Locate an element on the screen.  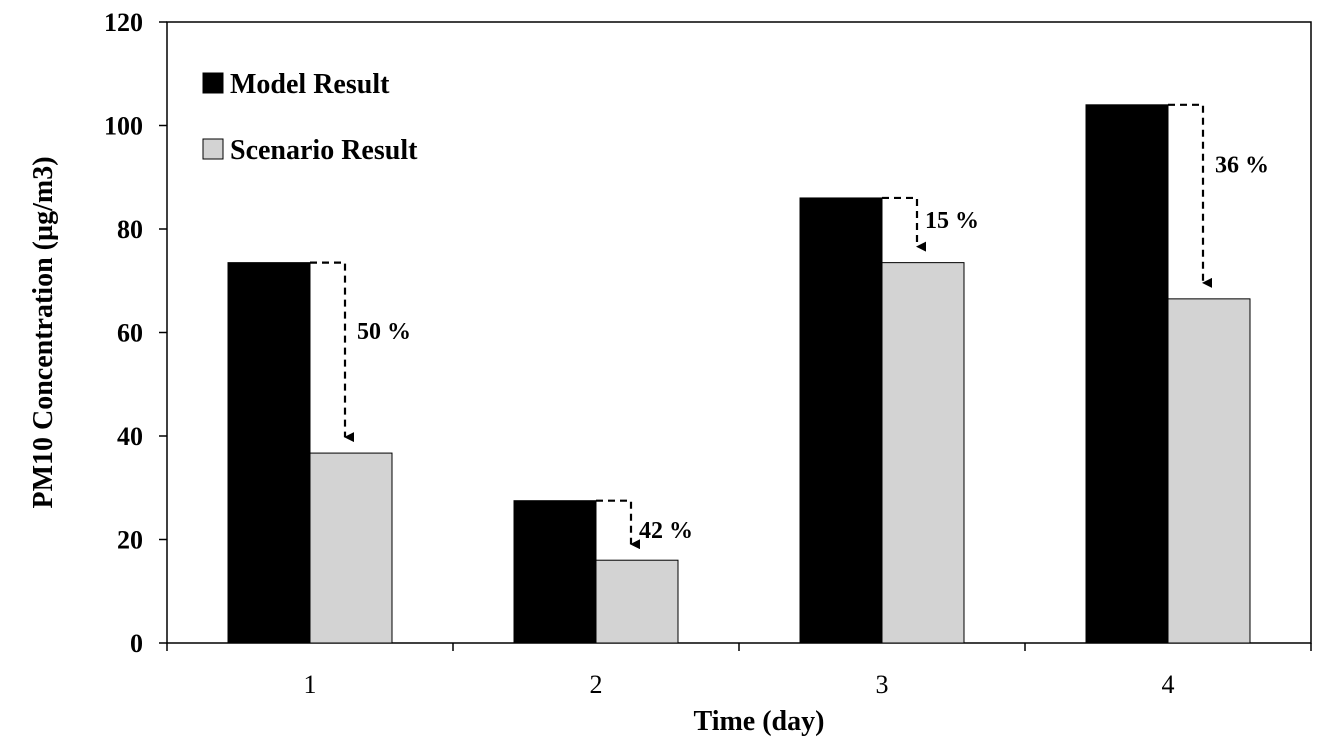
y-tick-label: 100 is located at coordinates (123, 126).